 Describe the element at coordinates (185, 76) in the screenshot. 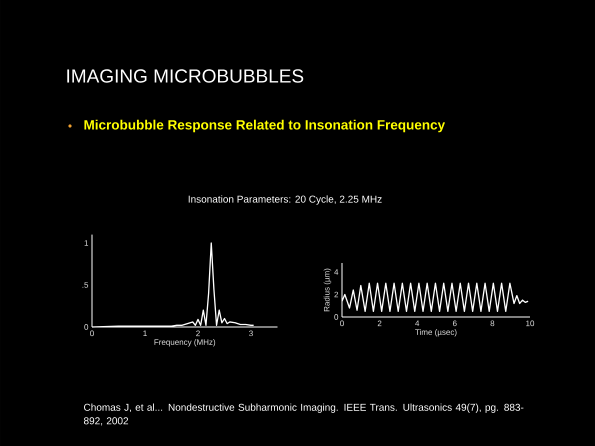

I see `chart-title: IMAGING MICROBUBBLES` at that location.